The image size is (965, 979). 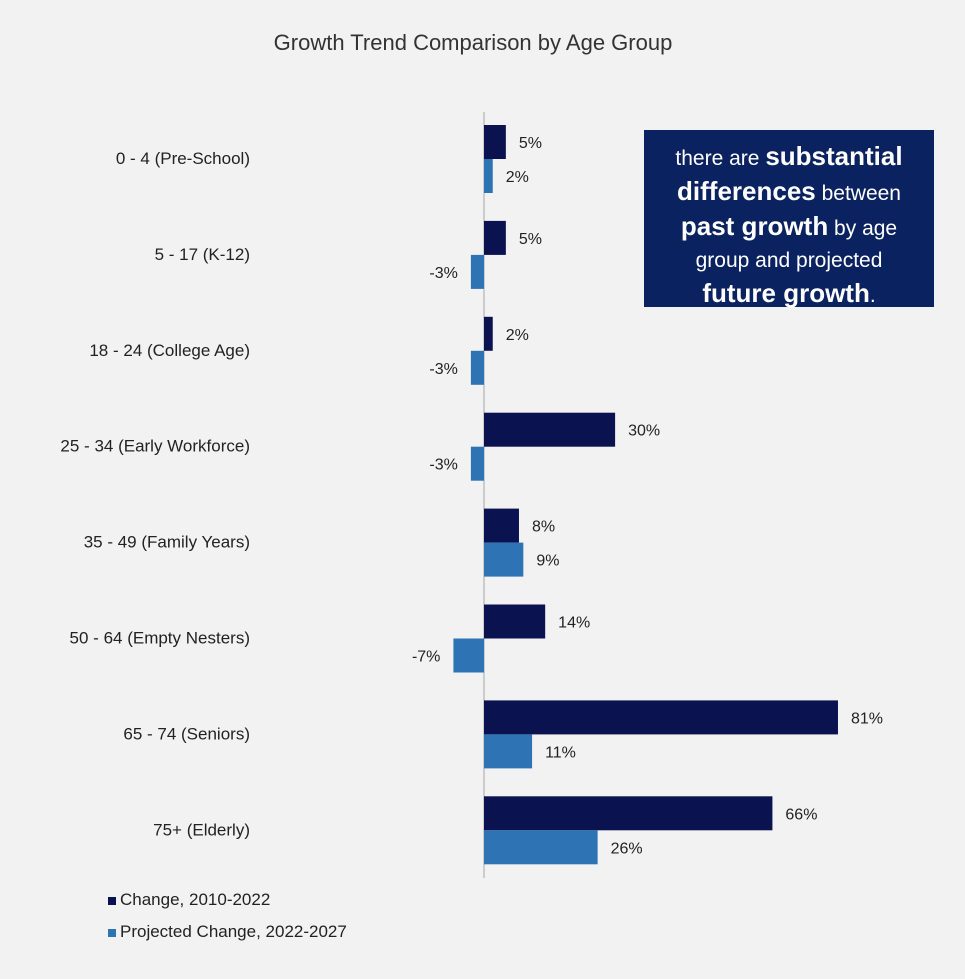 I want to click on data-label: 9%, so click(x=547, y=561).